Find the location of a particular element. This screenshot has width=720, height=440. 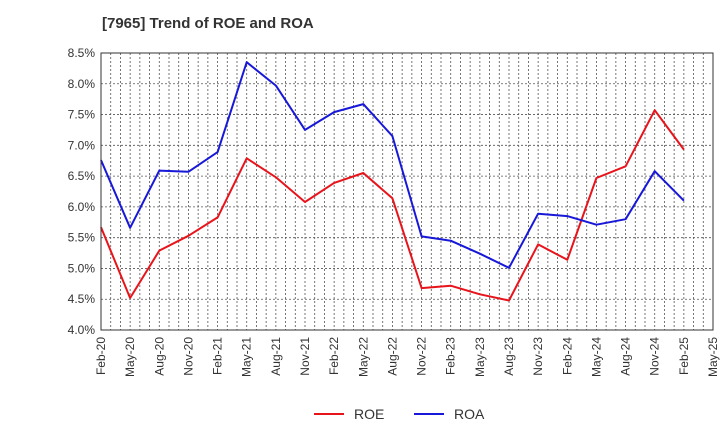

x-tick-label: May-20 is located at coordinates (130, 357).